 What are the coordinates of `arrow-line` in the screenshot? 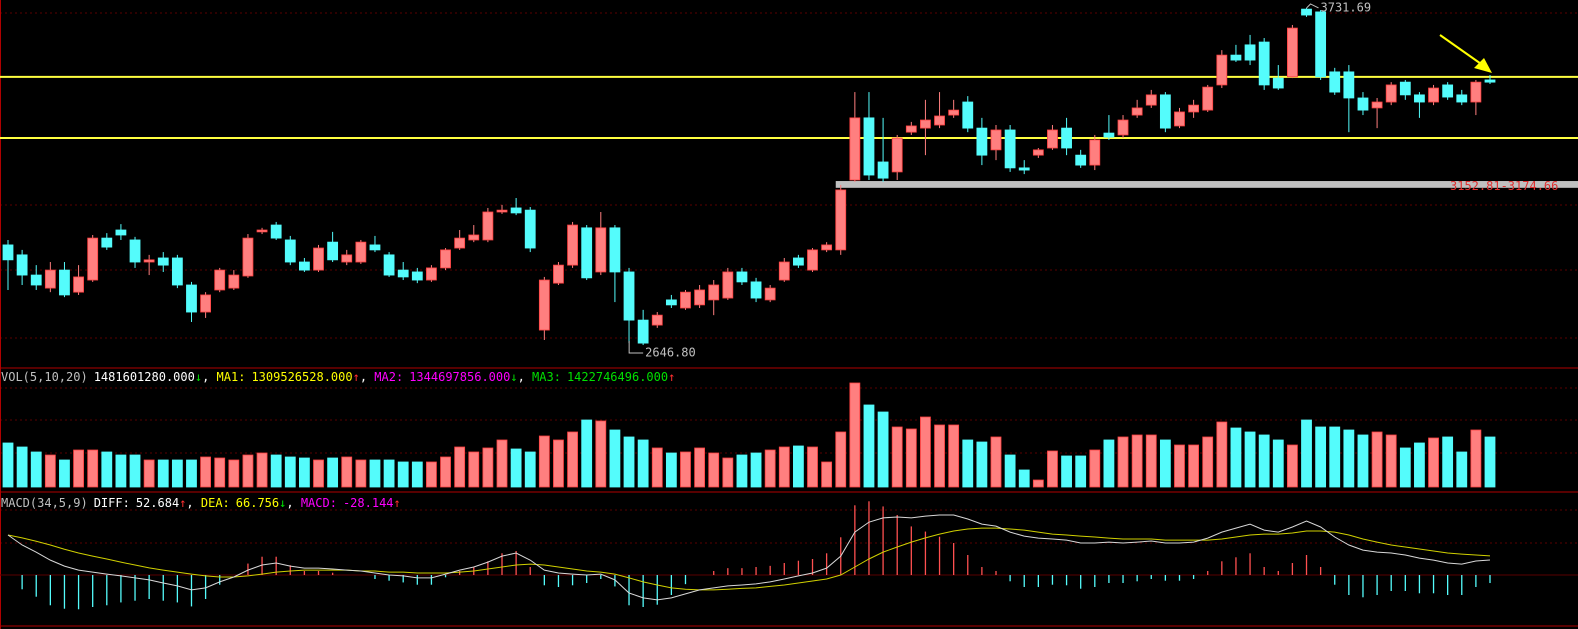 It's located at (1462, 50).